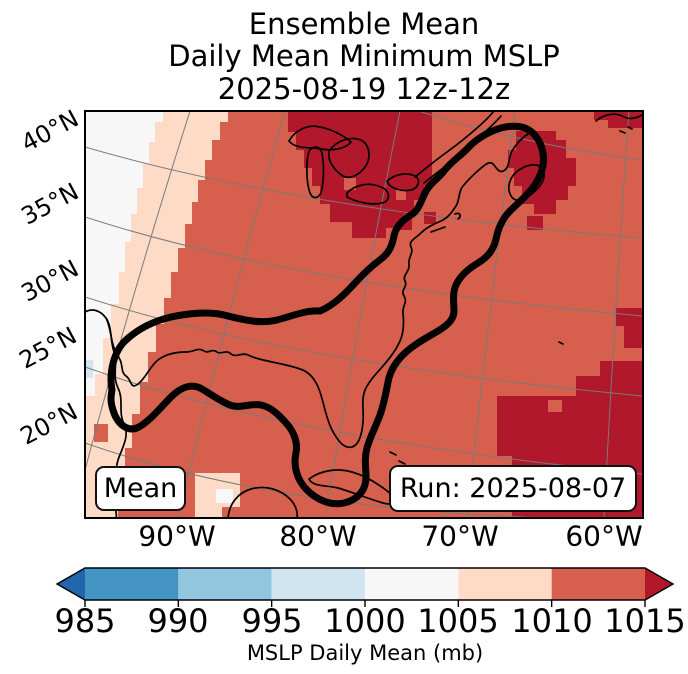 The height and width of the screenshot is (674, 688). Describe the element at coordinates (263, 502) in the screenshot. I see `coast-yucatan` at that location.